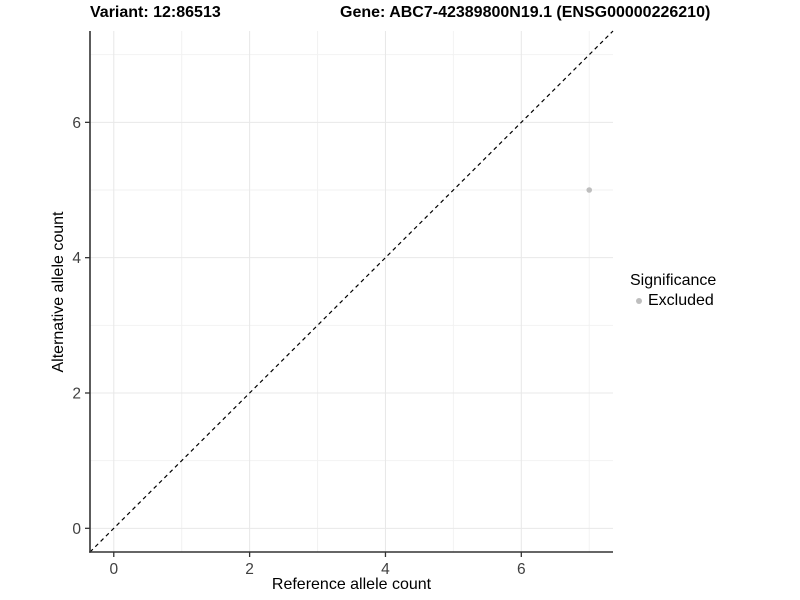  I want to click on y-tick-label: 4, so click(76, 258).